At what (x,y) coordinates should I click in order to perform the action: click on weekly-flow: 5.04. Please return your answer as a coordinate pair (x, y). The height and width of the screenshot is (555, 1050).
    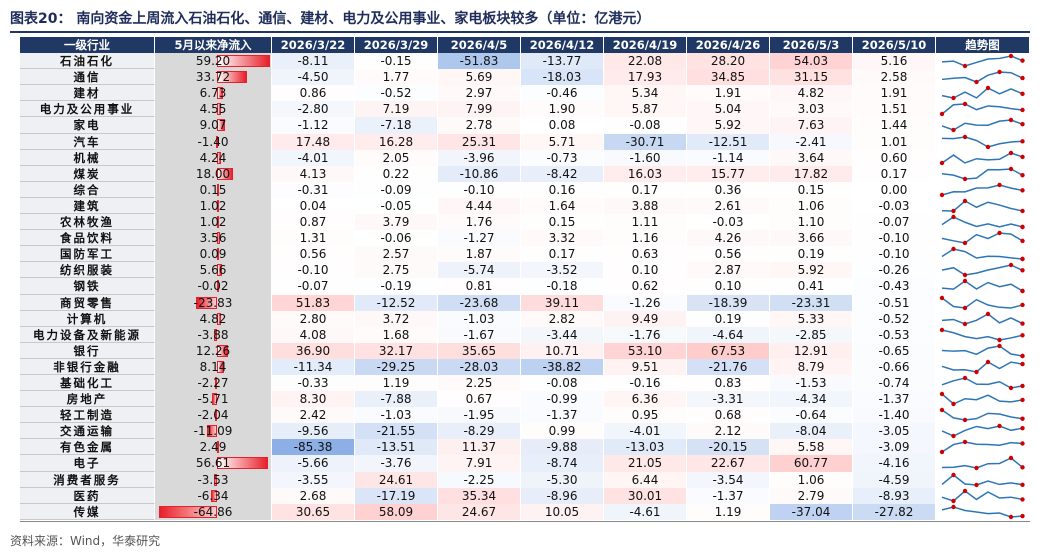
    Looking at the image, I should click on (728, 109).